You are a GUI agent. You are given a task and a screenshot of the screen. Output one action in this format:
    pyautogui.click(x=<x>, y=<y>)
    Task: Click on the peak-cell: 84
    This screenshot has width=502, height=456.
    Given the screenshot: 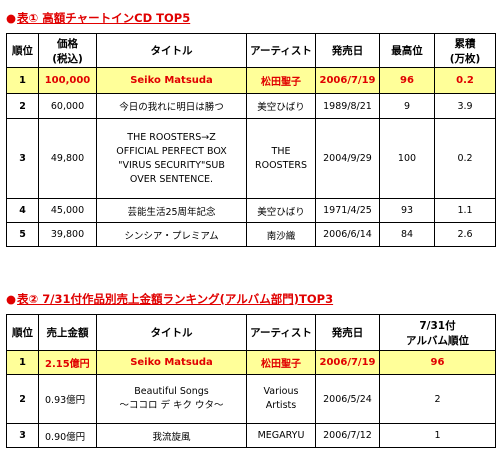 What is the action you would take?
    pyautogui.click(x=407, y=234)
    